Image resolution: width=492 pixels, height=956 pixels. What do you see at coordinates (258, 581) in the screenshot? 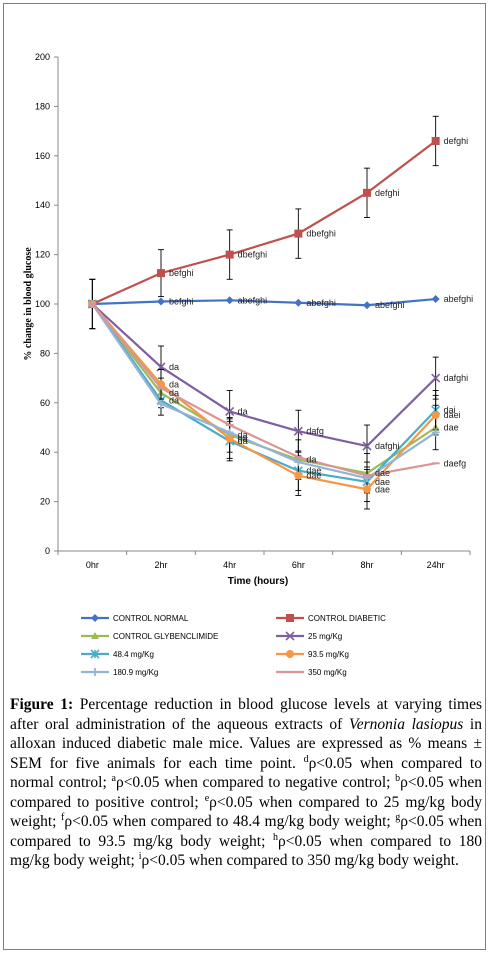
I see `x-axis-title: Time (hours)` at bounding box center [258, 581].